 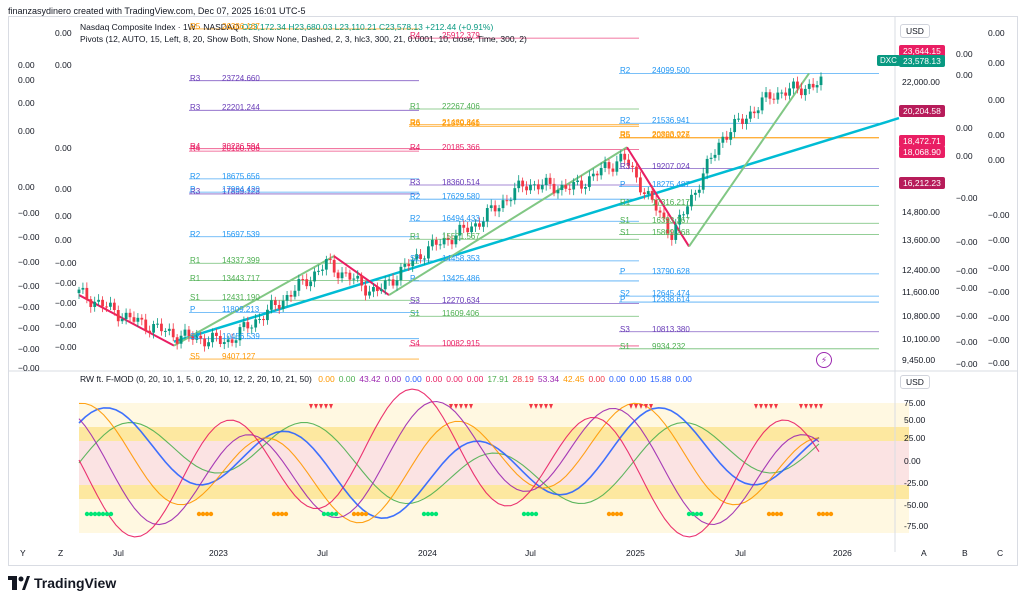 What do you see at coordinates (671, 121) in the screenshot?
I see `pivot-level-value: 21536.941` at bounding box center [671, 121].